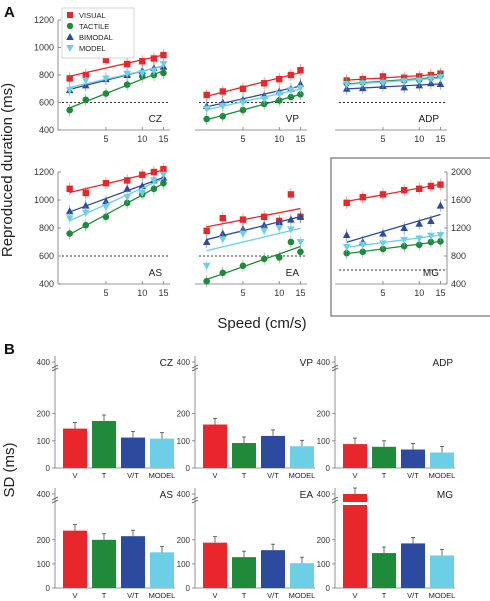  I want to click on panel-b-y-axis-label: SD (ms), so click(9, 470).